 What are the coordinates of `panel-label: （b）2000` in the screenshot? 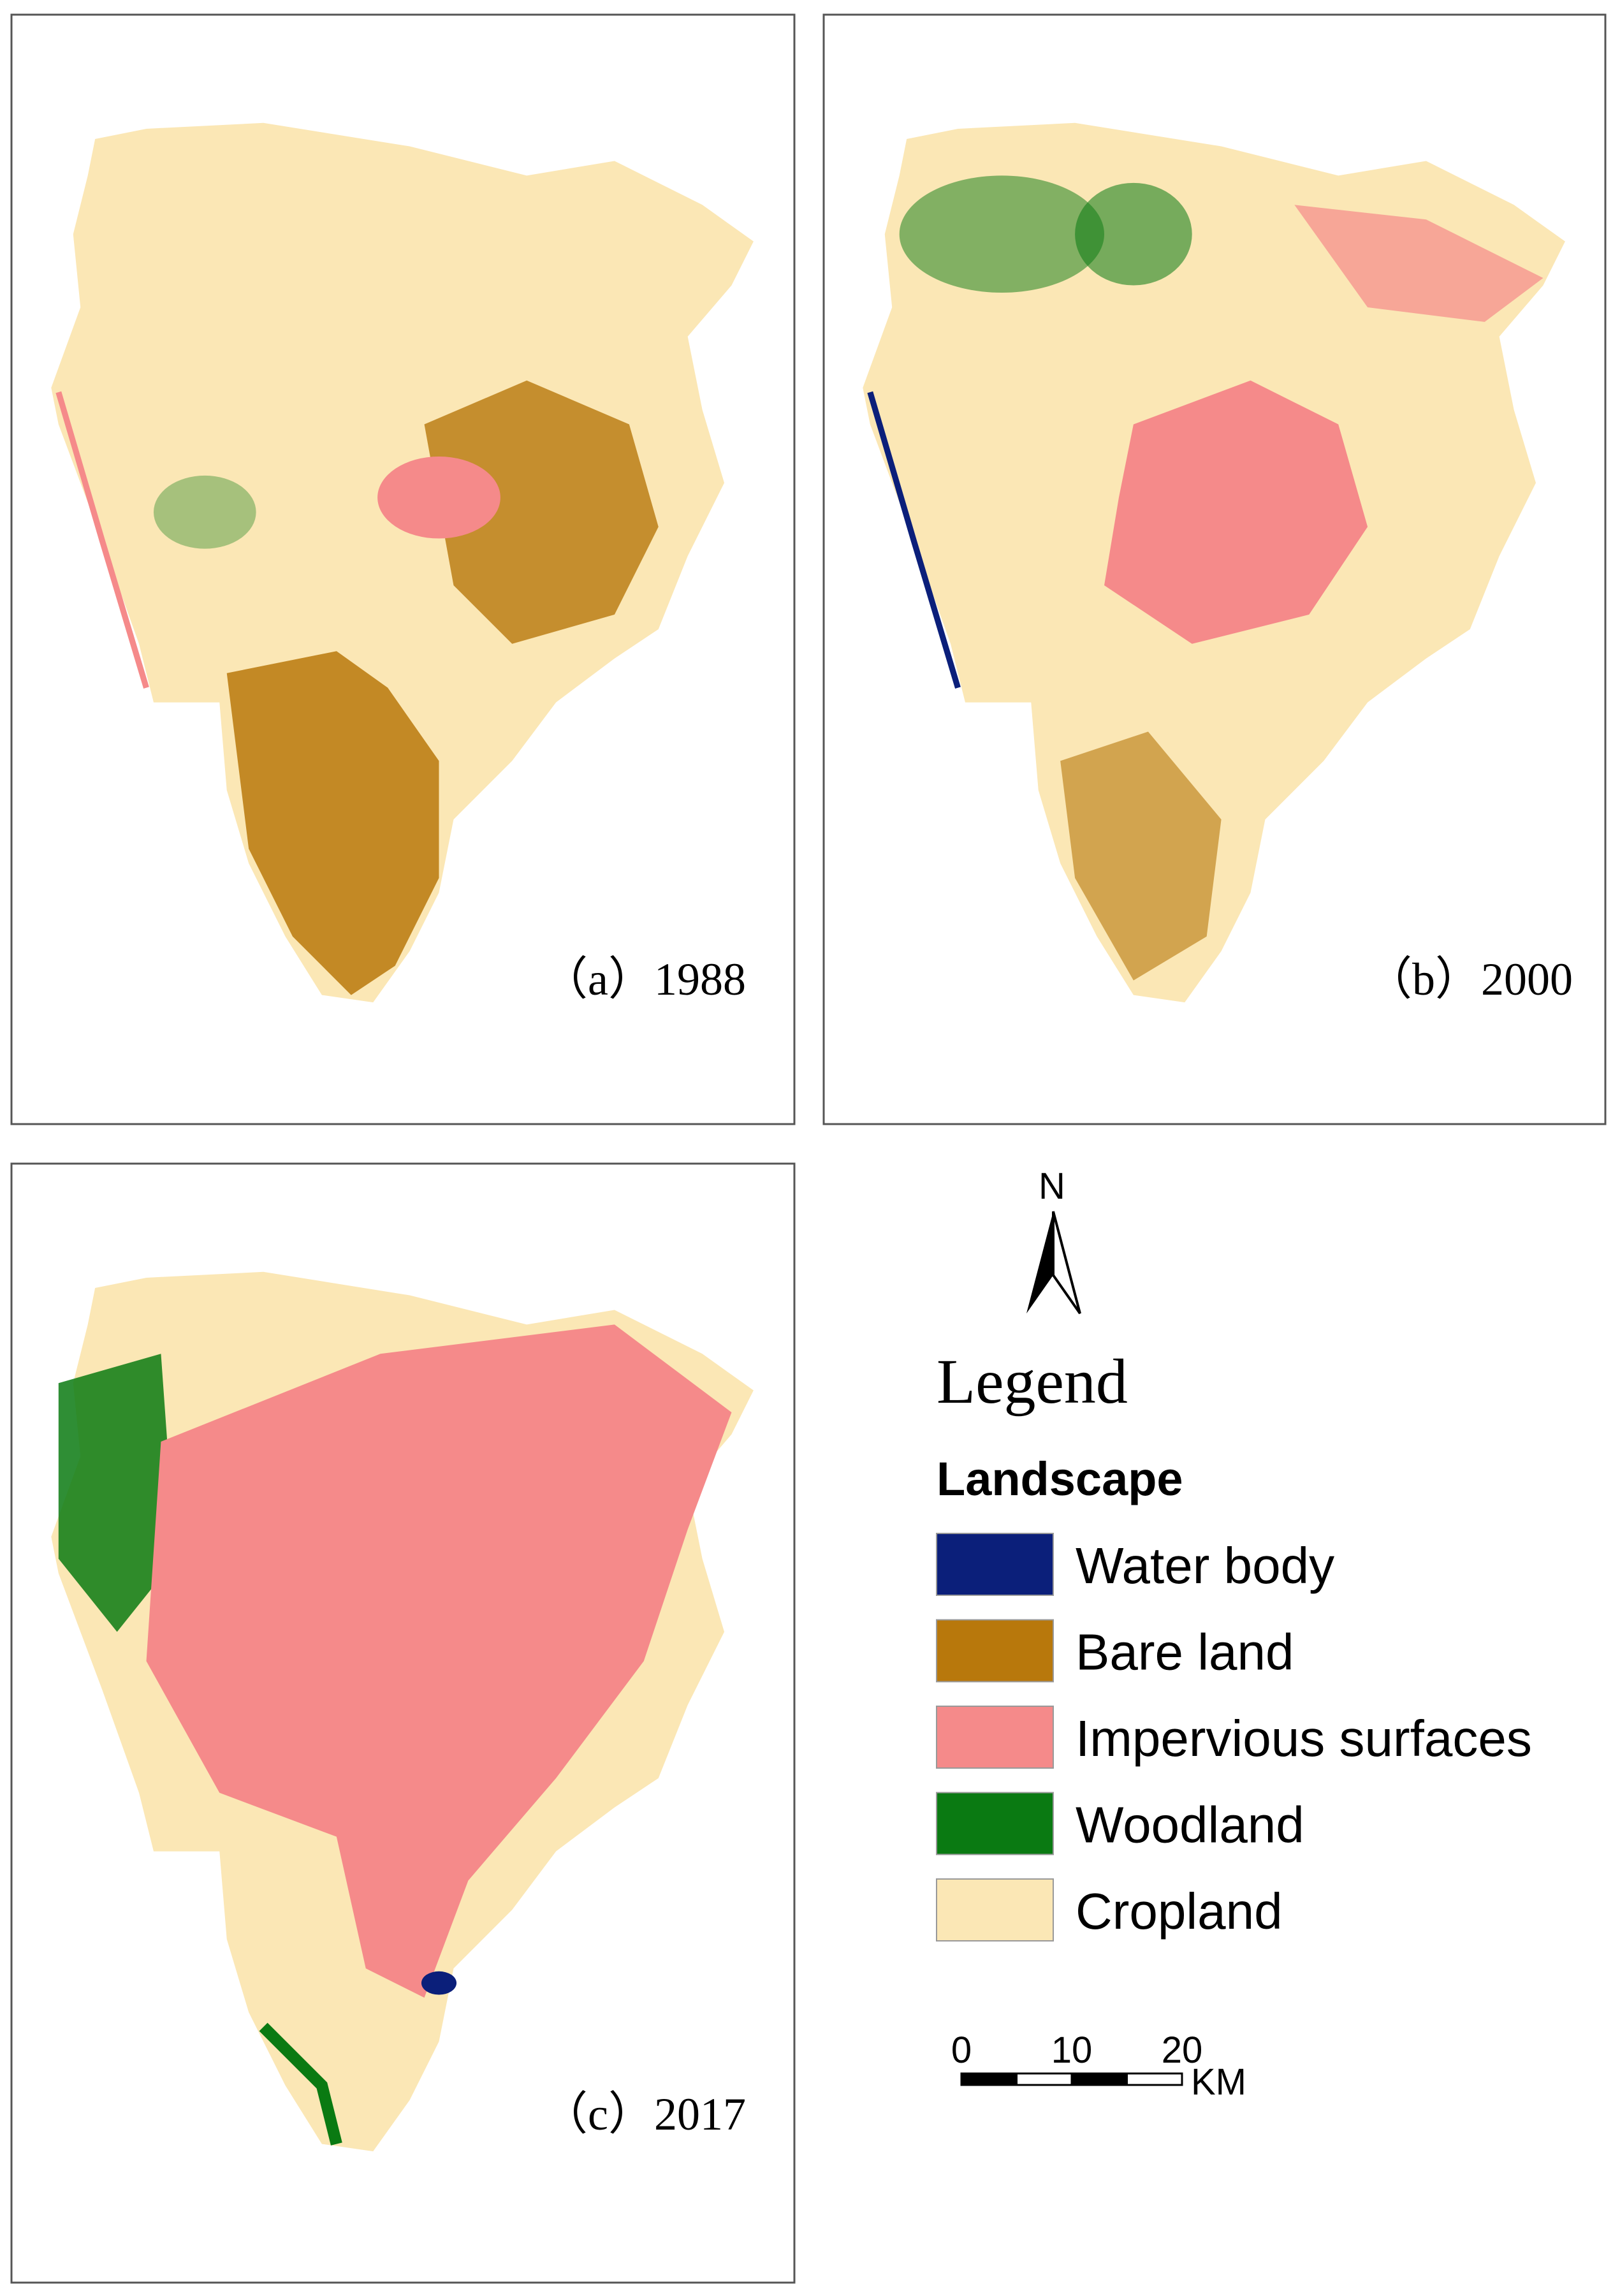 It's located at (1469, 980).